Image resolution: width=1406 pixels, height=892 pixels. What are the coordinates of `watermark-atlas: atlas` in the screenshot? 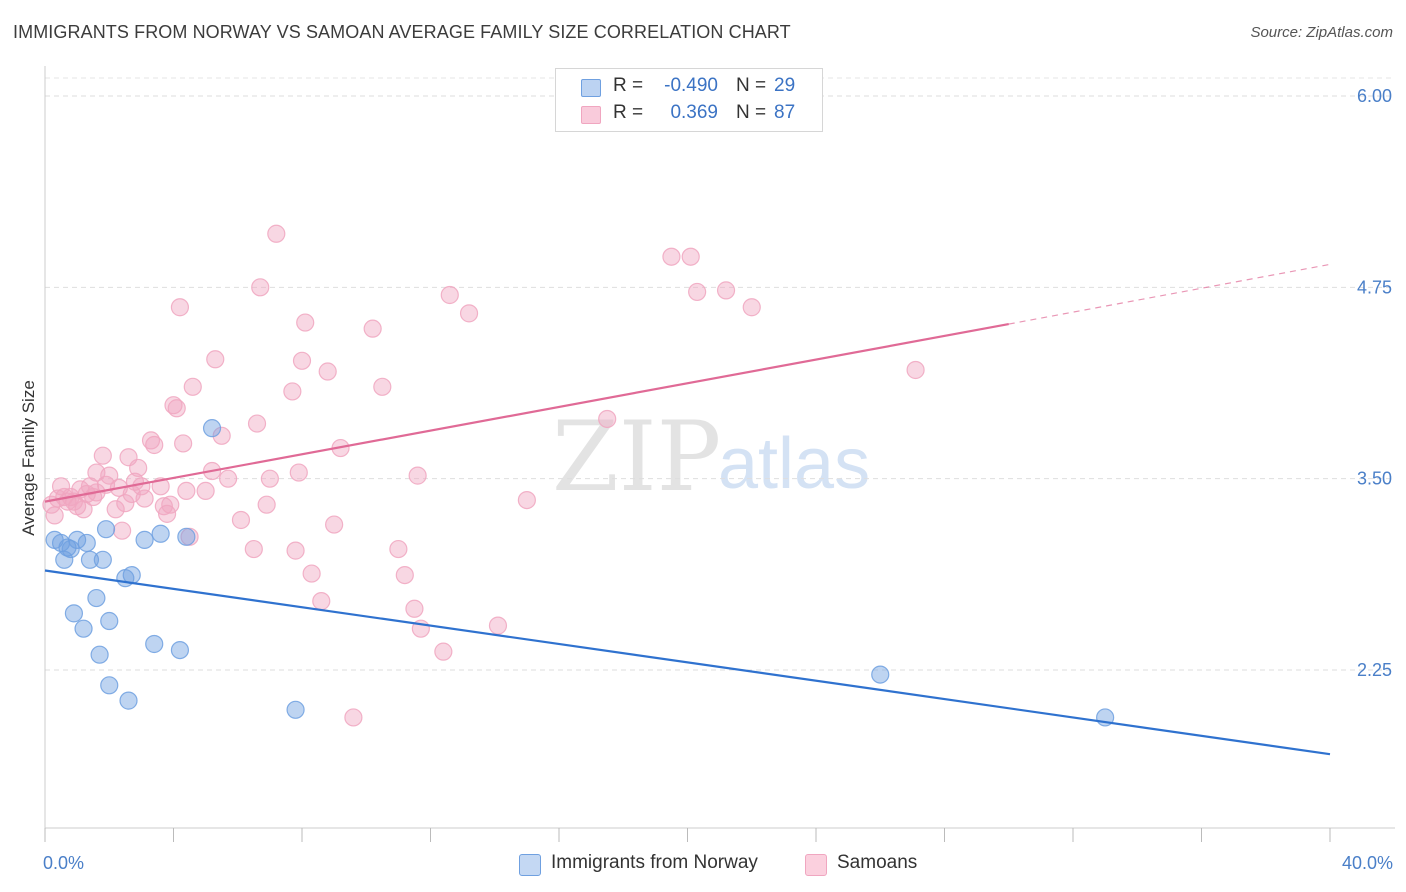 It's located at (794, 464).